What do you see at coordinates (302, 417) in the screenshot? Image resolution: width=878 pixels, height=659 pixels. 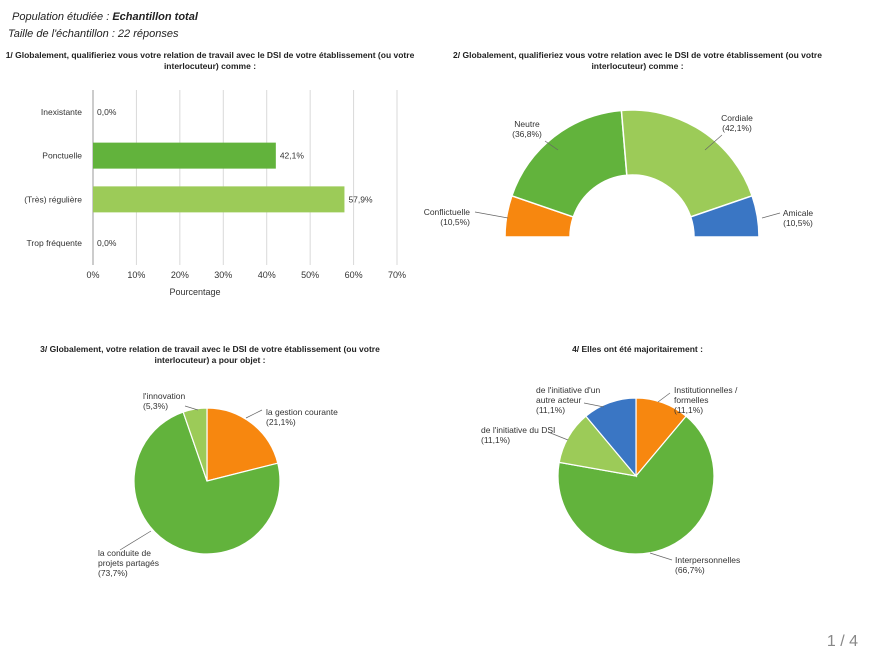 I see `q3-slice-label: la gestion courante (21,1%)` at bounding box center [302, 417].